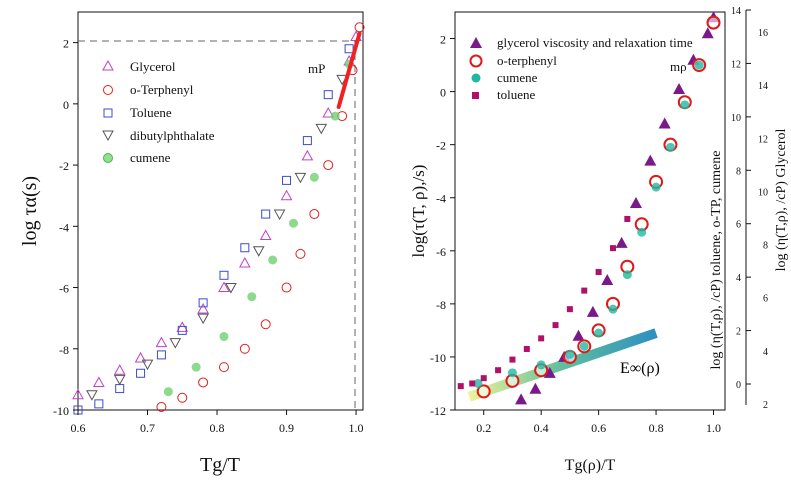 The height and width of the screenshot is (489, 791). Describe the element at coordinates (483, 428) in the screenshot. I see `x-tick-label: 0.2` at that location.